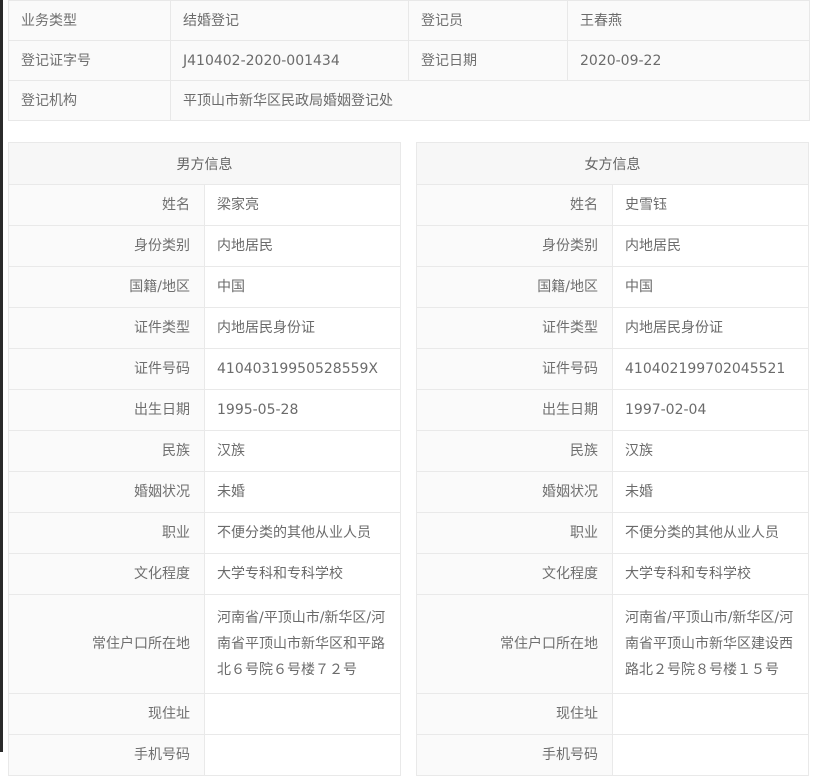 The width and height of the screenshot is (817, 776). What do you see at coordinates (490, 100) in the screenshot?
I see `summary-value: 平顶山市新华区民政局婚姻登记处` at bounding box center [490, 100].